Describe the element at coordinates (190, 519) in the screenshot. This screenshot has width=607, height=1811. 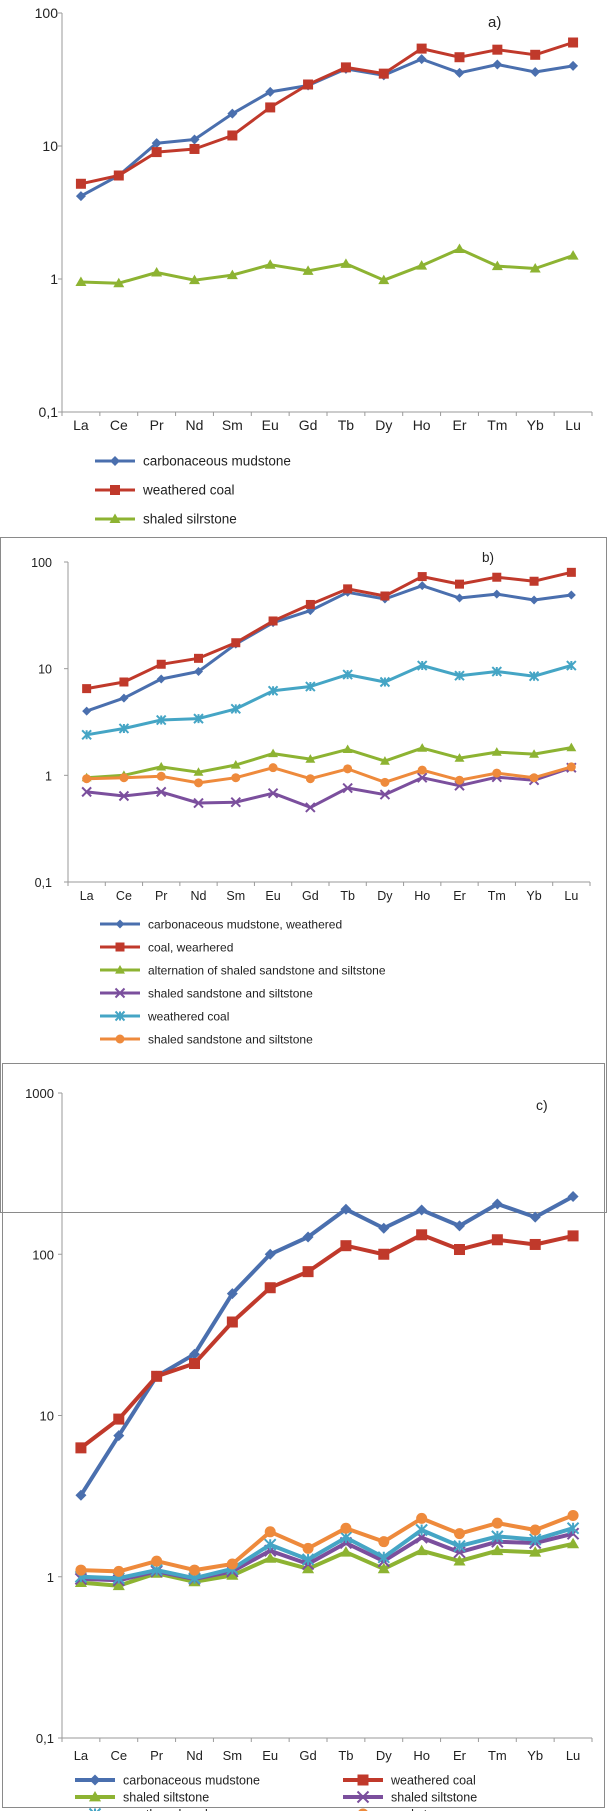
I see `legend-label: shaled silrstone` at that location.